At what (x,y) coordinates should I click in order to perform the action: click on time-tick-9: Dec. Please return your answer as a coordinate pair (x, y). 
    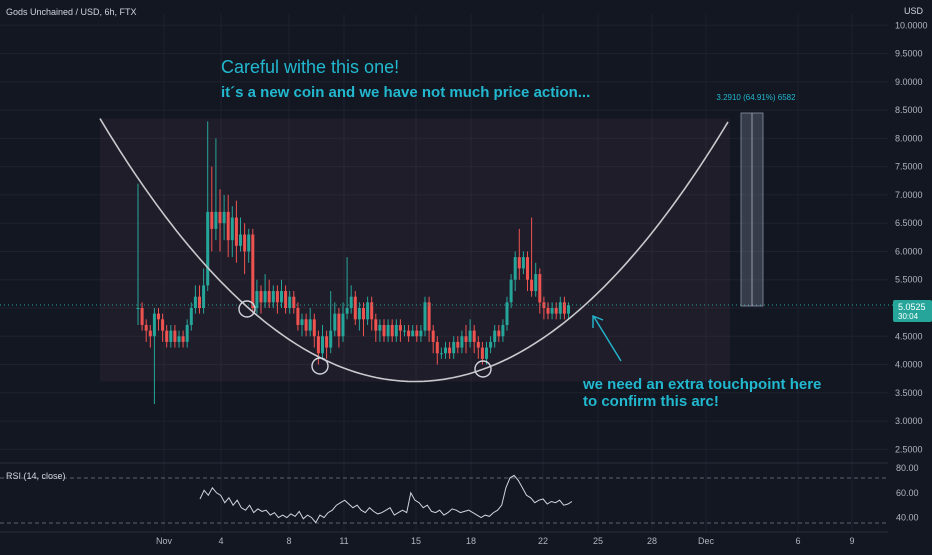
    Looking at the image, I should click on (706, 541).